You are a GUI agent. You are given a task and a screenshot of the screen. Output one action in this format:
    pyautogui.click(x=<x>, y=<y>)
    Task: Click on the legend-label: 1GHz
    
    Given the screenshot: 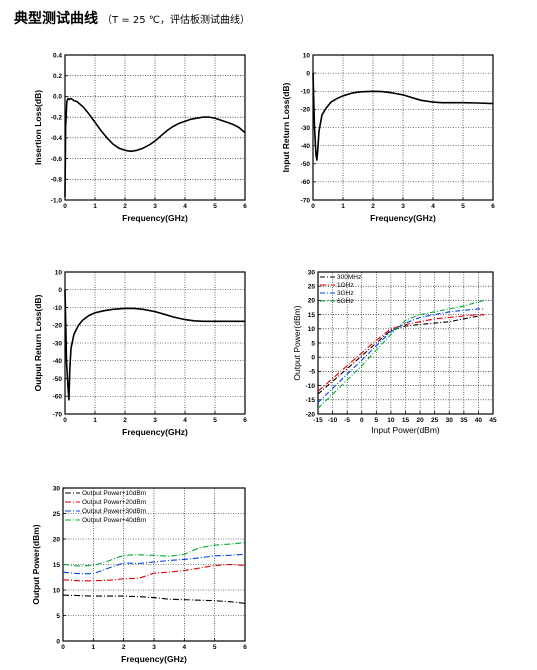 What is the action you would take?
    pyautogui.click(x=345, y=285)
    